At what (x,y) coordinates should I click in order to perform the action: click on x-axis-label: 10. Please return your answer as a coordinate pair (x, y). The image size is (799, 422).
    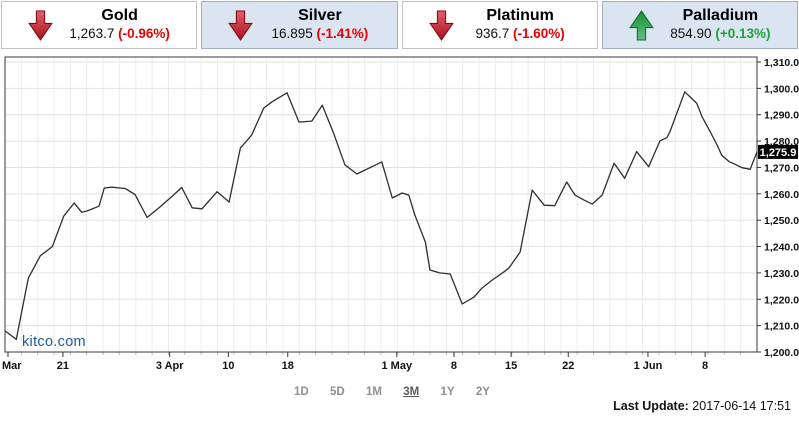
    Looking at the image, I should click on (228, 366).